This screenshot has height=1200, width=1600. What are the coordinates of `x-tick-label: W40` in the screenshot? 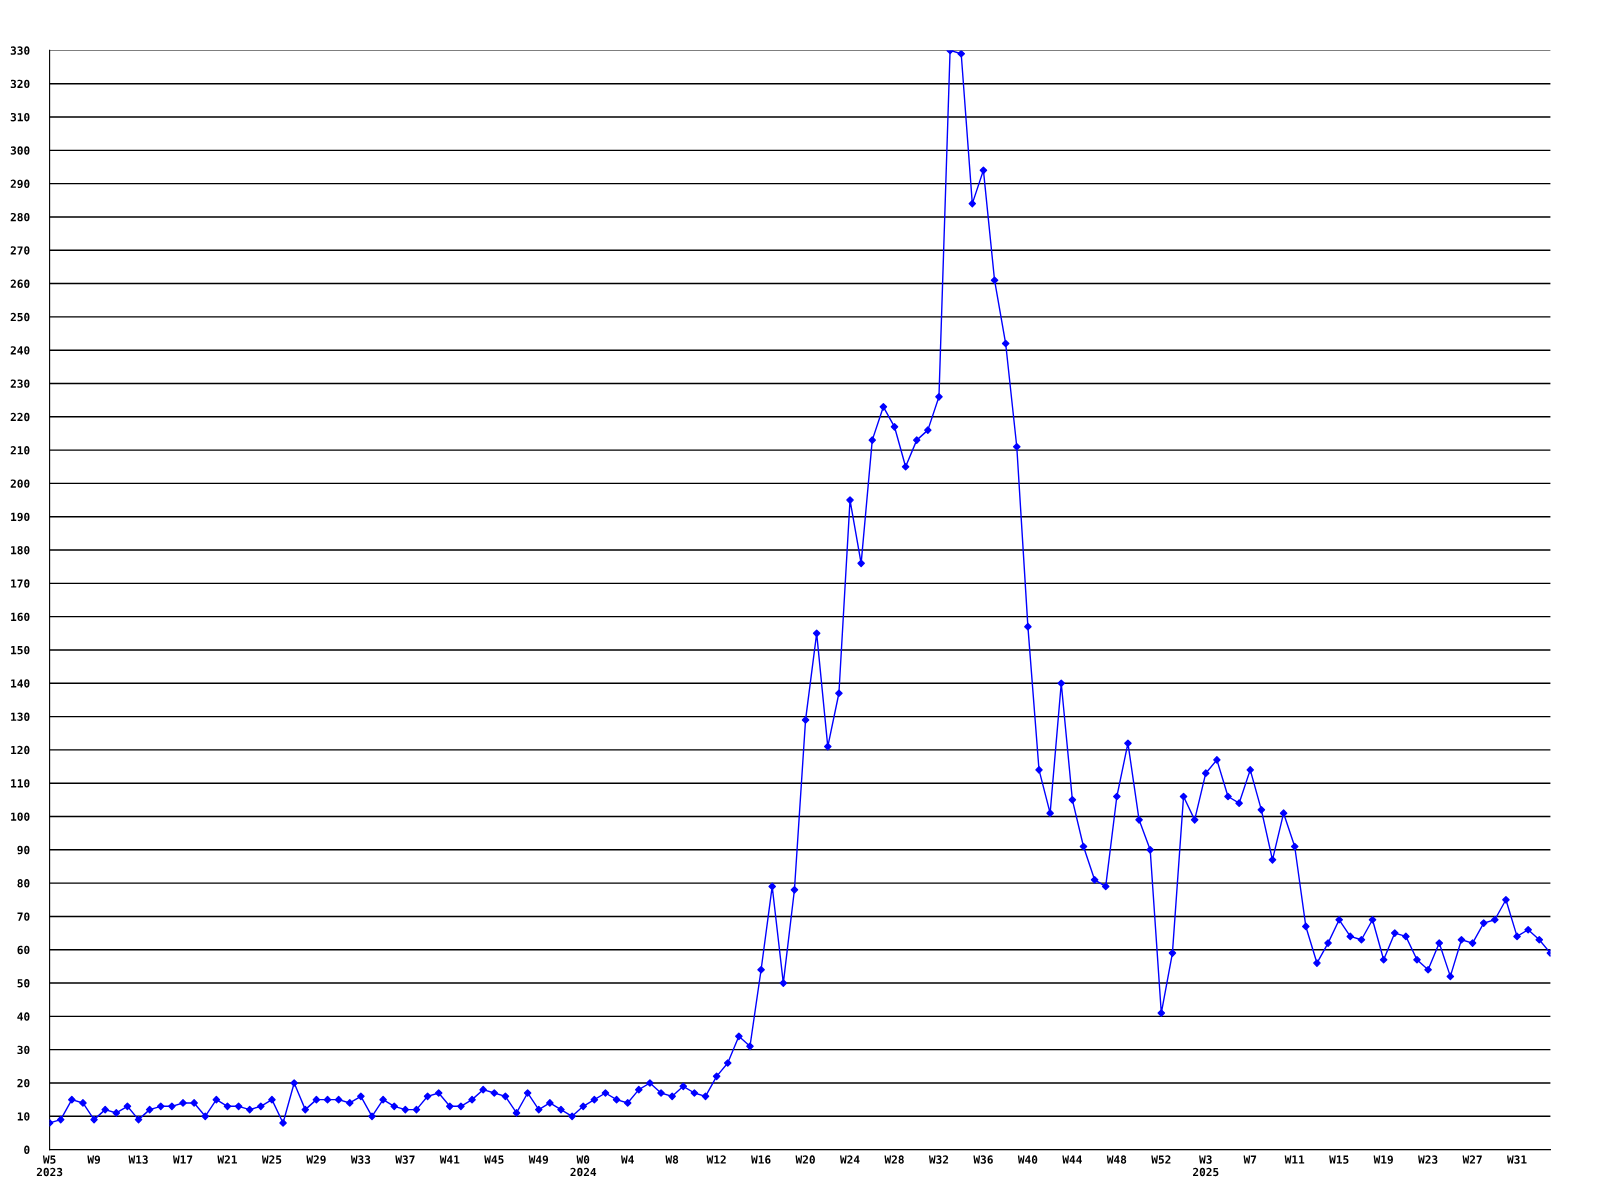 It's located at (1027, 1159).